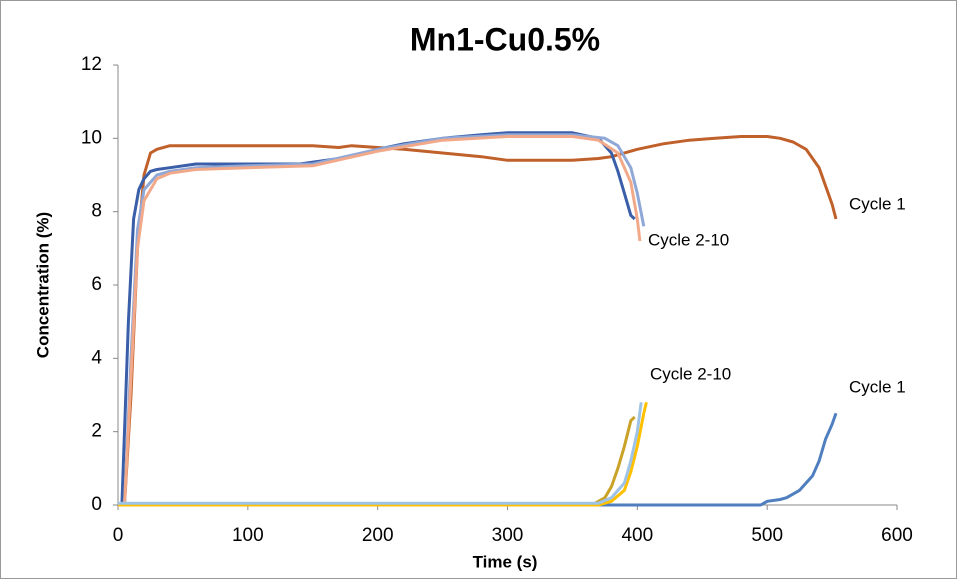 This screenshot has width=957, height=579. What do you see at coordinates (91, 64) in the screenshot?
I see `y-tick-label: 12` at bounding box center [91, 64].